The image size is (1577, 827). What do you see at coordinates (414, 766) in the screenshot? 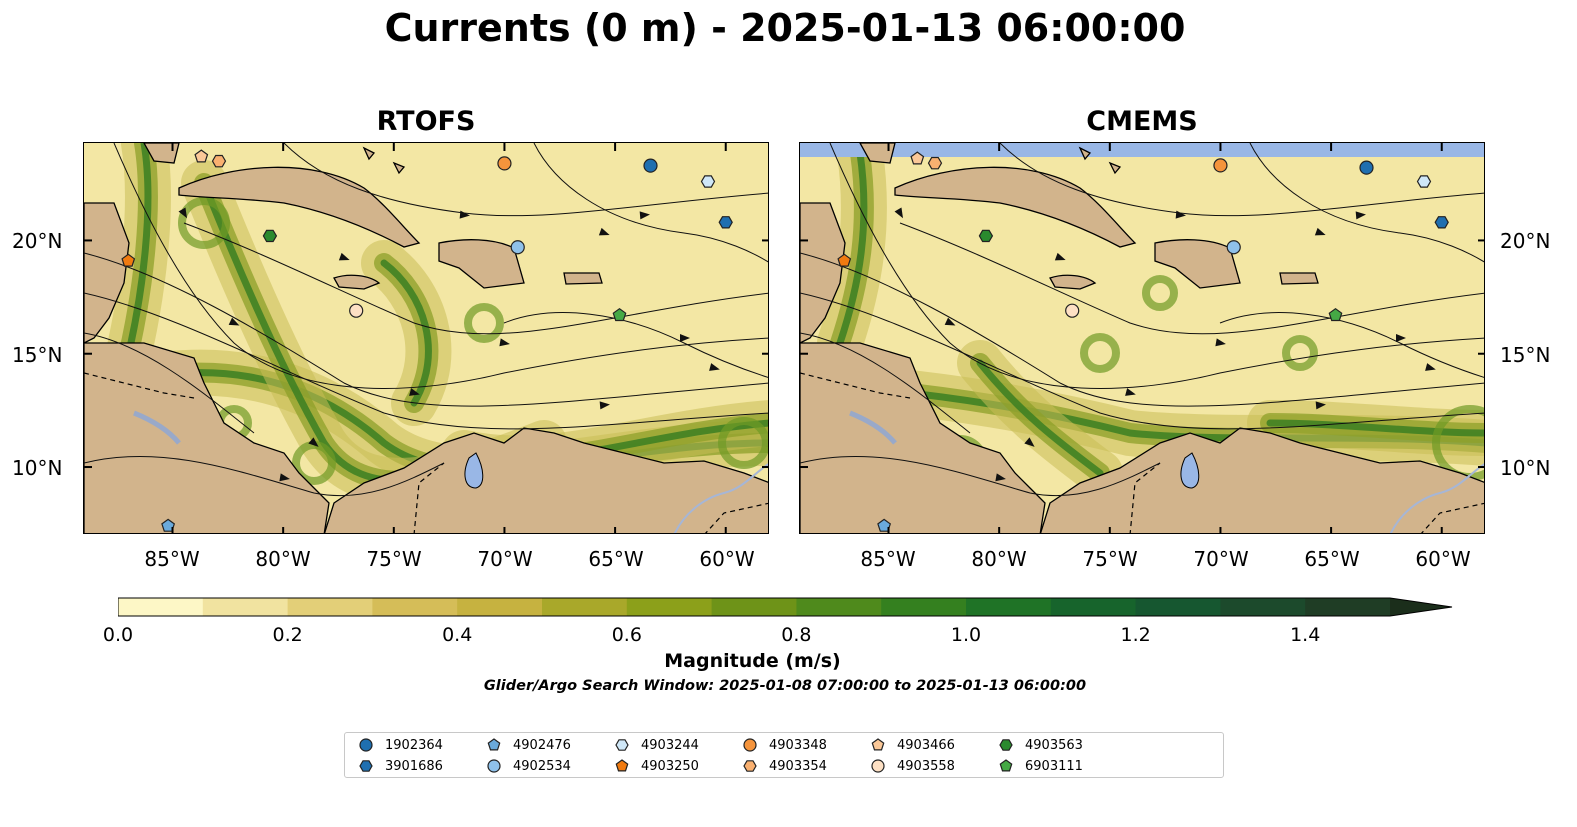
I see `legend-label: 3901686` at bounding box center [414, 766].